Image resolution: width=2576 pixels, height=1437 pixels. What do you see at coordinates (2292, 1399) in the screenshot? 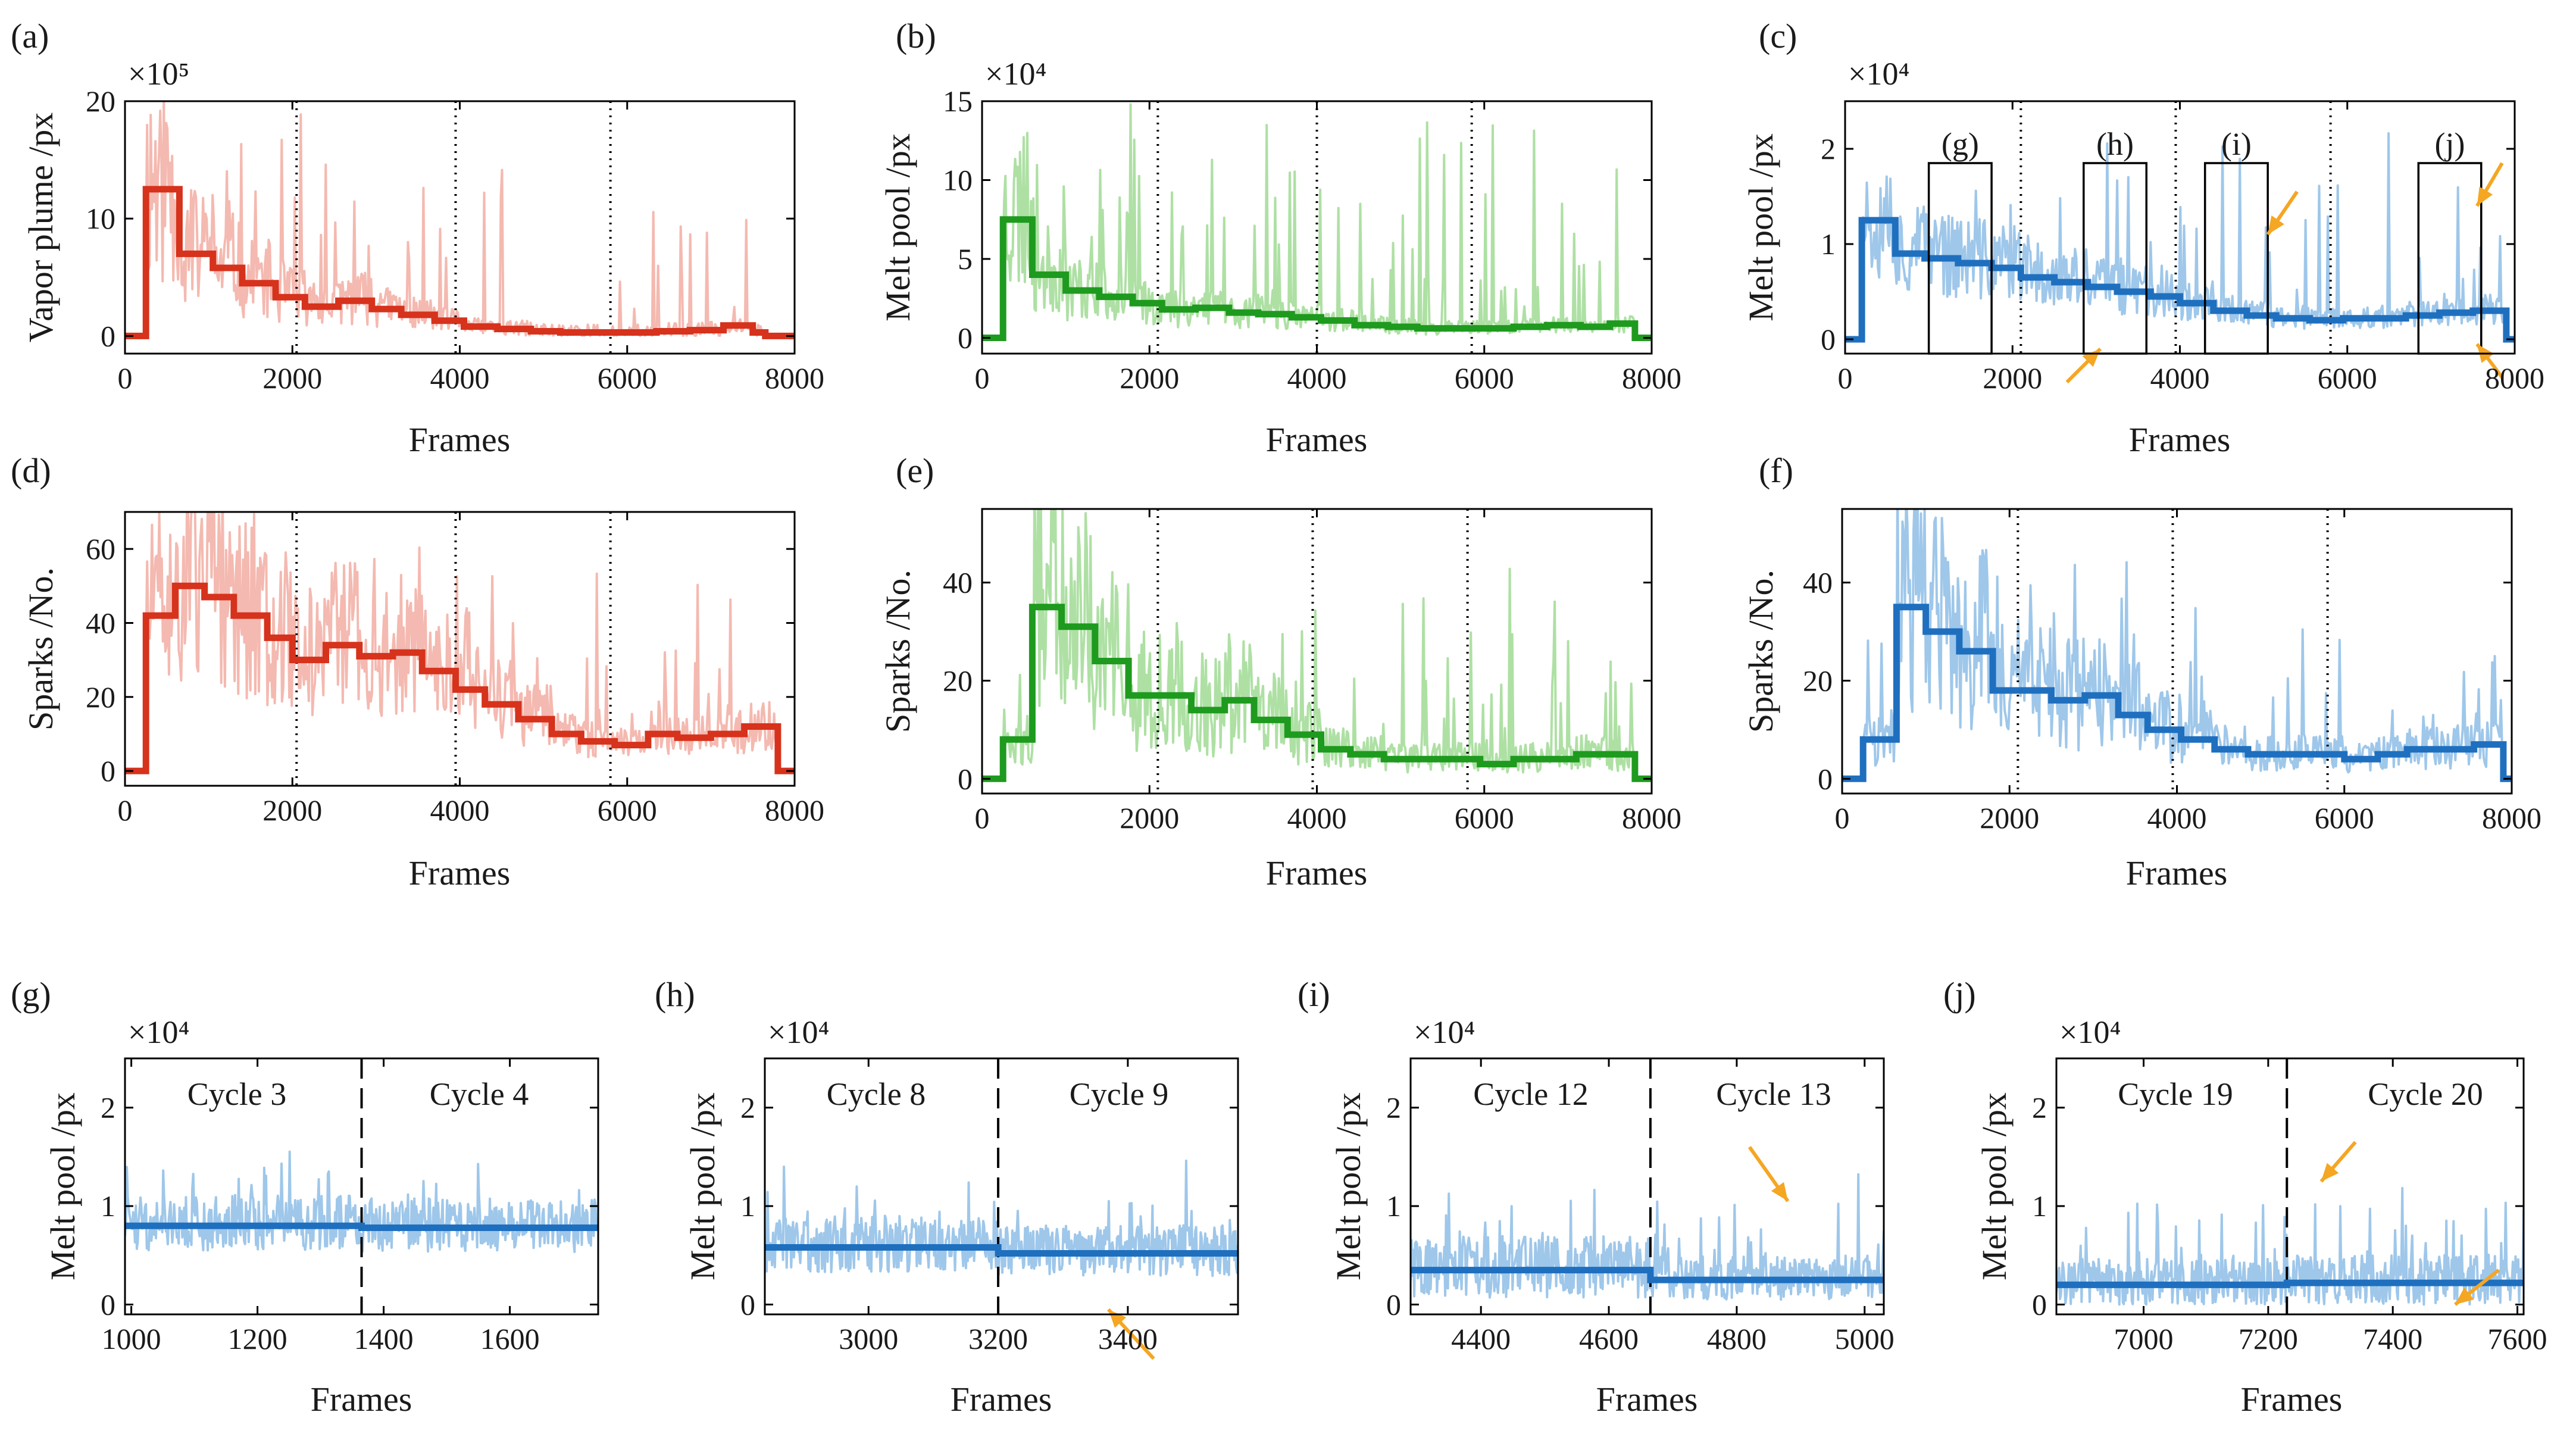
I see `x-axis-label-j: Frames` at bounding box center [2292, 1399].